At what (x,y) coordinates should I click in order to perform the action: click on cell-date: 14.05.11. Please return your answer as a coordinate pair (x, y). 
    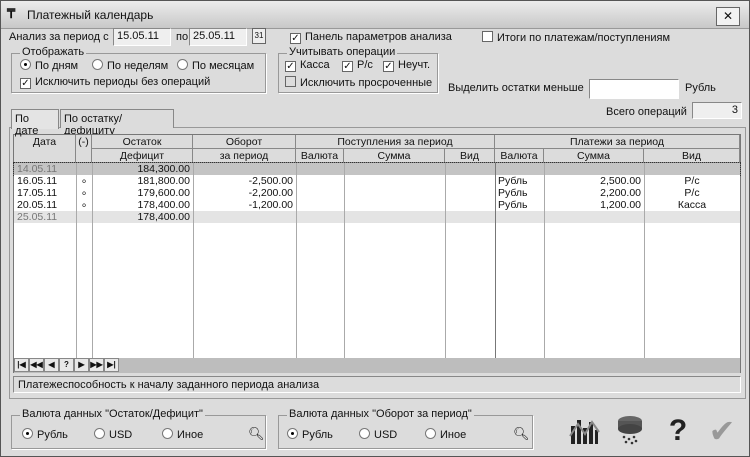
    Looking at the image, I should click on (37, 169).